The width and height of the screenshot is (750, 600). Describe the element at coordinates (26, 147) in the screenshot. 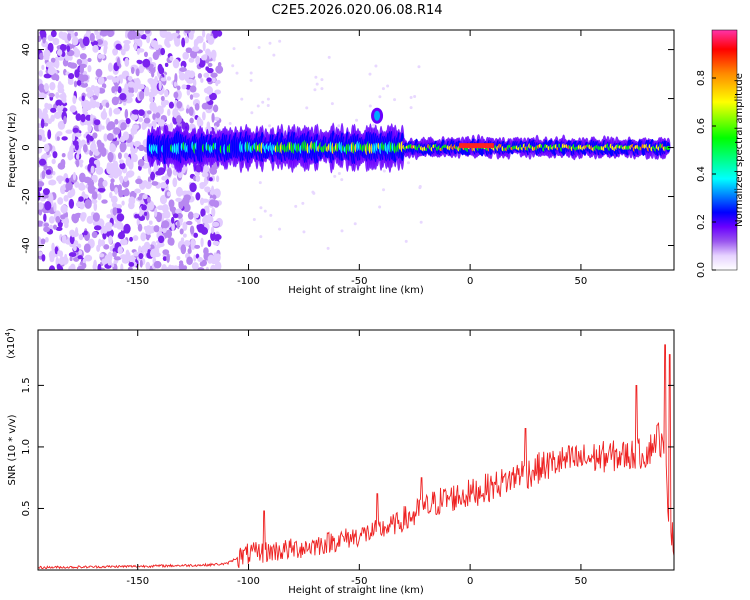

I see `y-tick-label: 0` at that location.